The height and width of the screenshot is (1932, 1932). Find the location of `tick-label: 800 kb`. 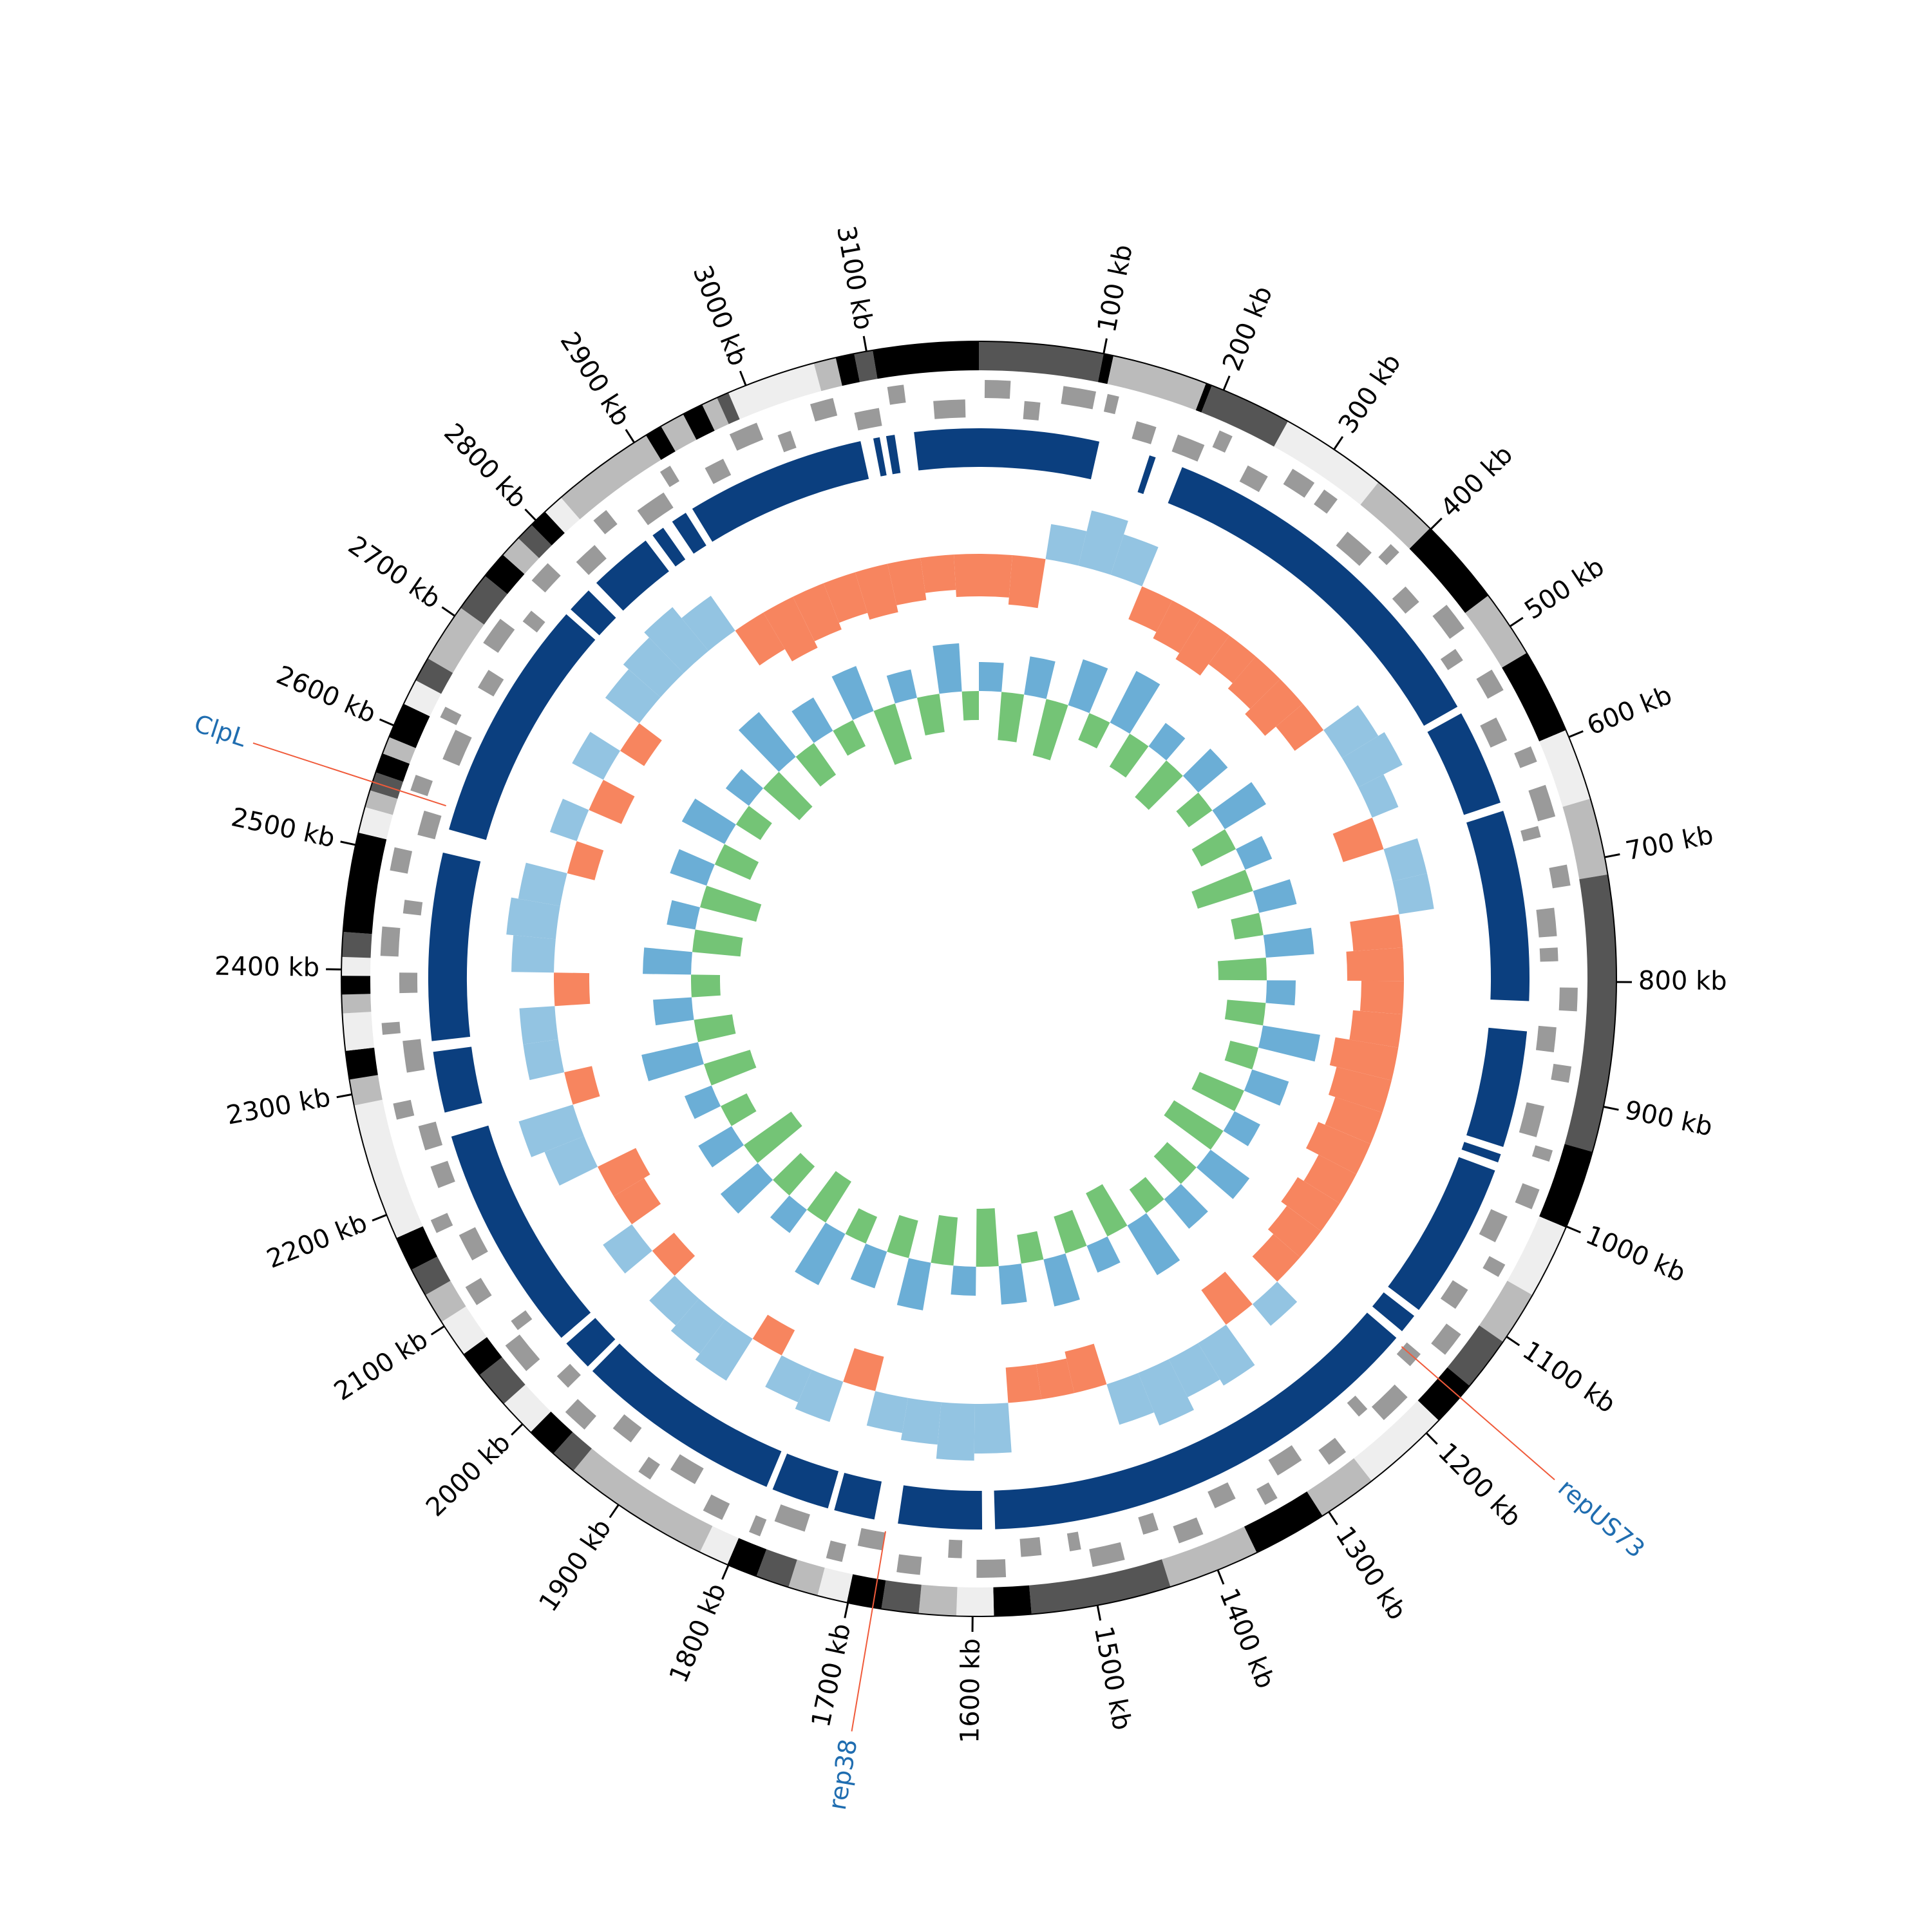

tick-label: 800 kb is located at coordinates (1682, 981).